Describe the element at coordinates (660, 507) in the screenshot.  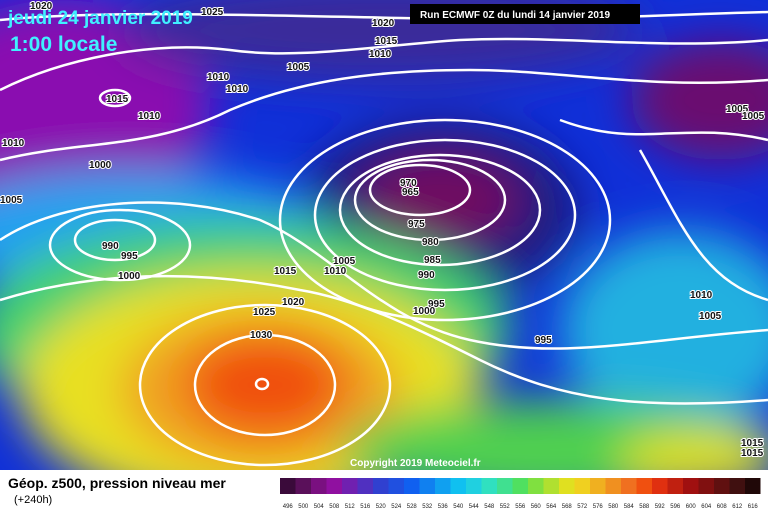
I see `scale-label: 592` at that location.